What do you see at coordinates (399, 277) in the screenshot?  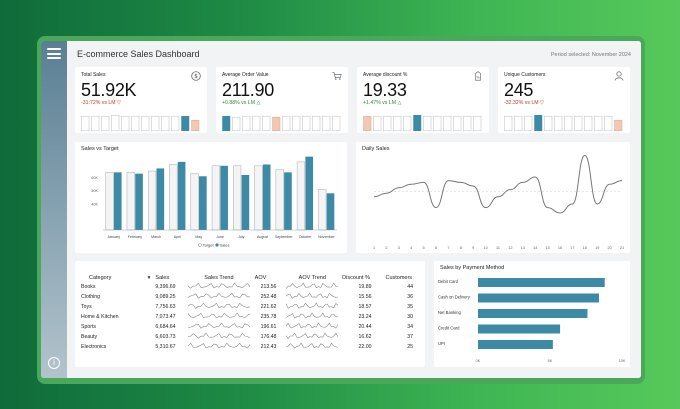 I see `header-customers: Customers` at bounding box center [399, 277].